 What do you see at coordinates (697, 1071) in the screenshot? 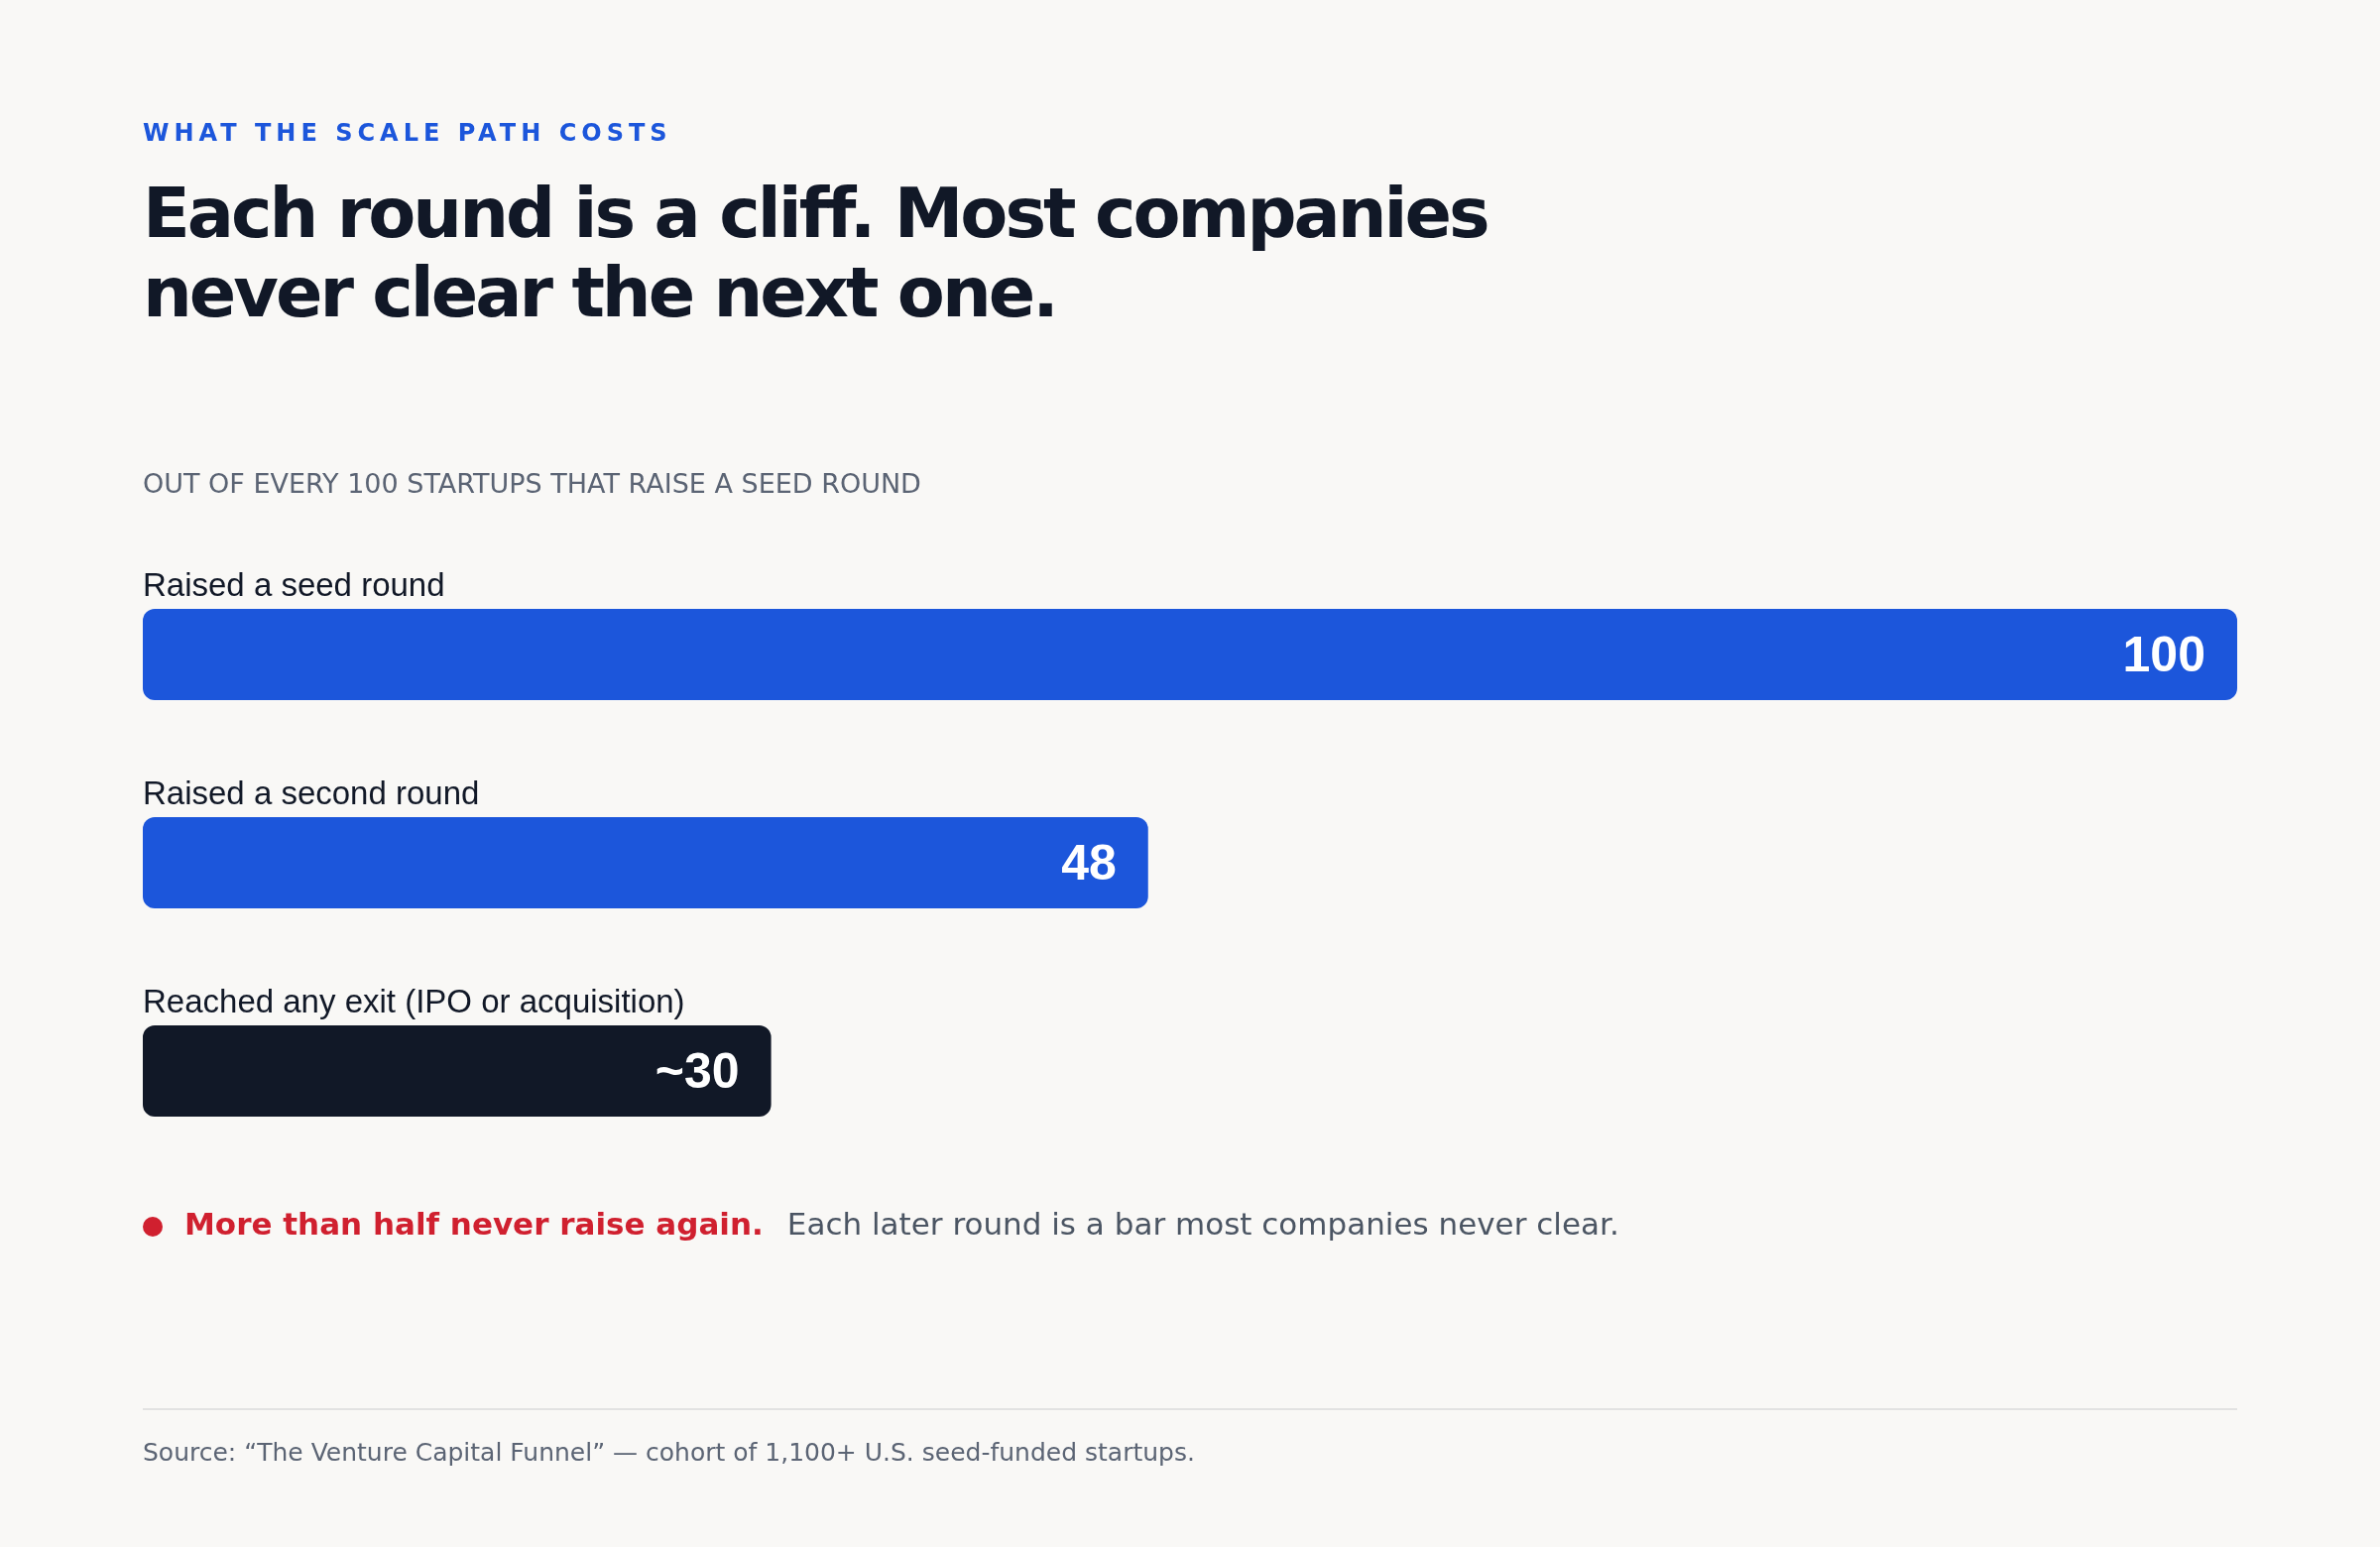
I see `data-label: ~30` at bounding box center [697, 1071].